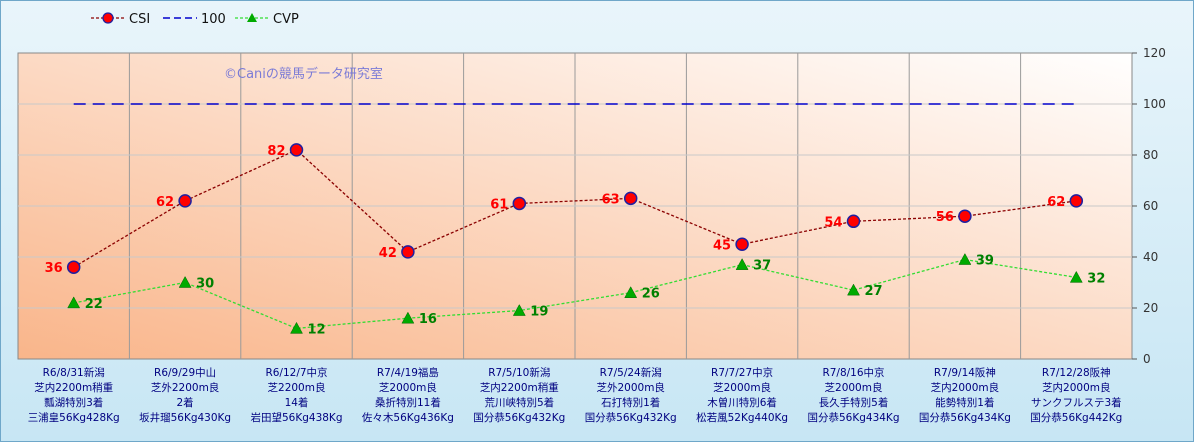 The width and height of the screenshot is (1194, 443). I want to click on x-category-label: R7/7/27中京, so click(742, 372).